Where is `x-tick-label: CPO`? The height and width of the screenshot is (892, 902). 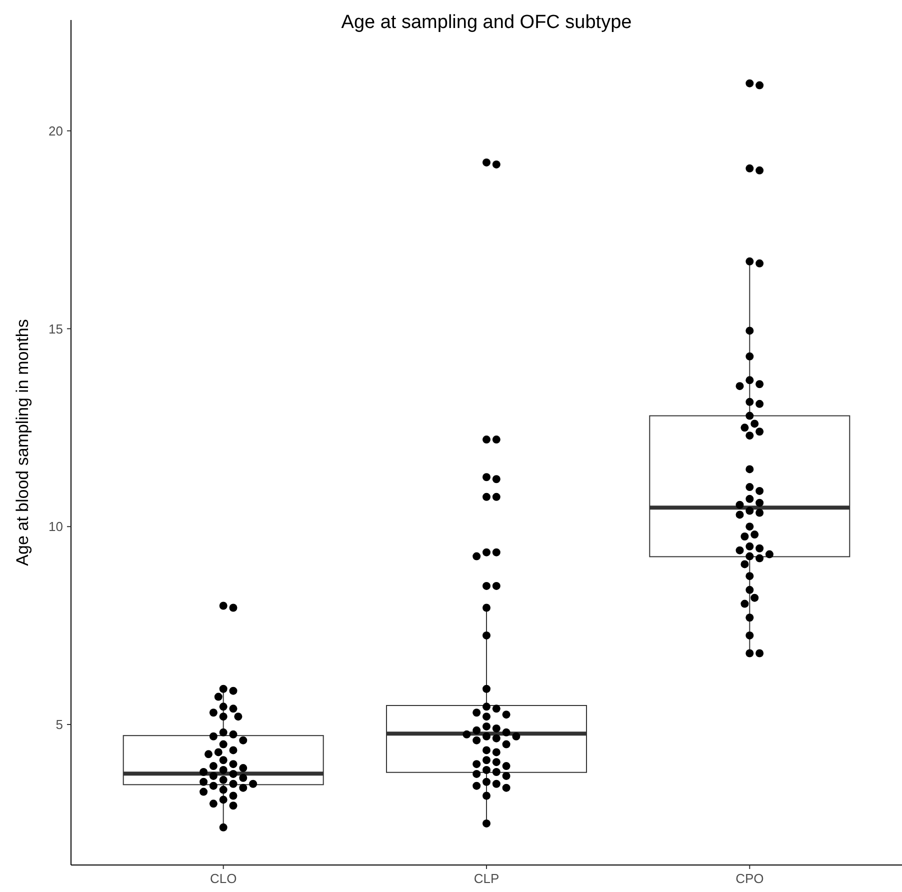
x-tick-label: CPO is located at coordinates (750, 878).